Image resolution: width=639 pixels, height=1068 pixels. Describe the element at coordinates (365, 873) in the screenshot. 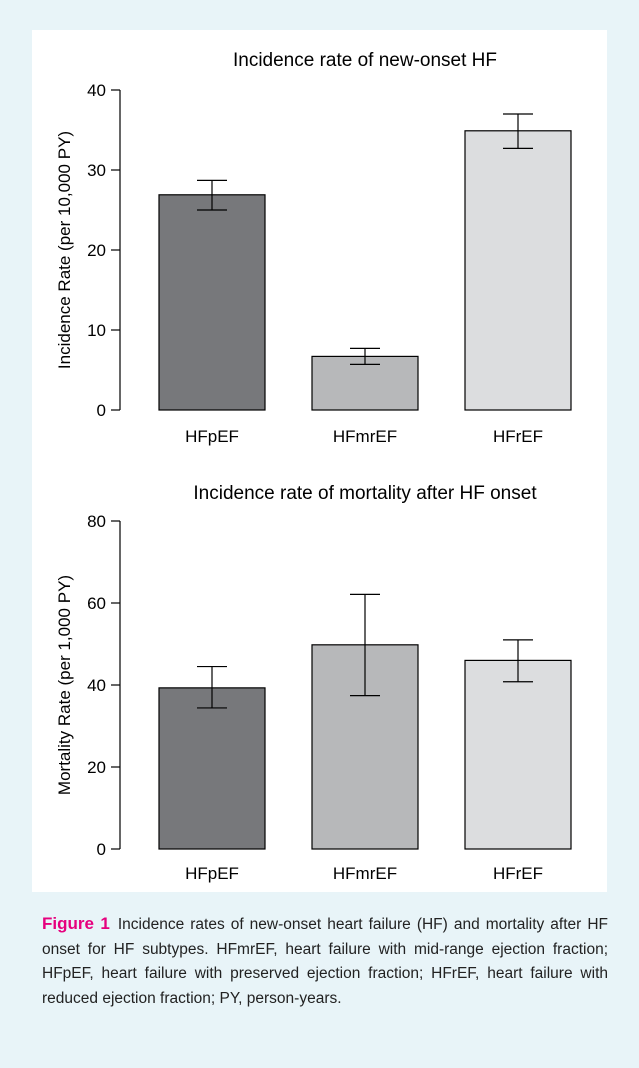

I see `chart-2-category-label-hfmref: HFmrEF` at that location.